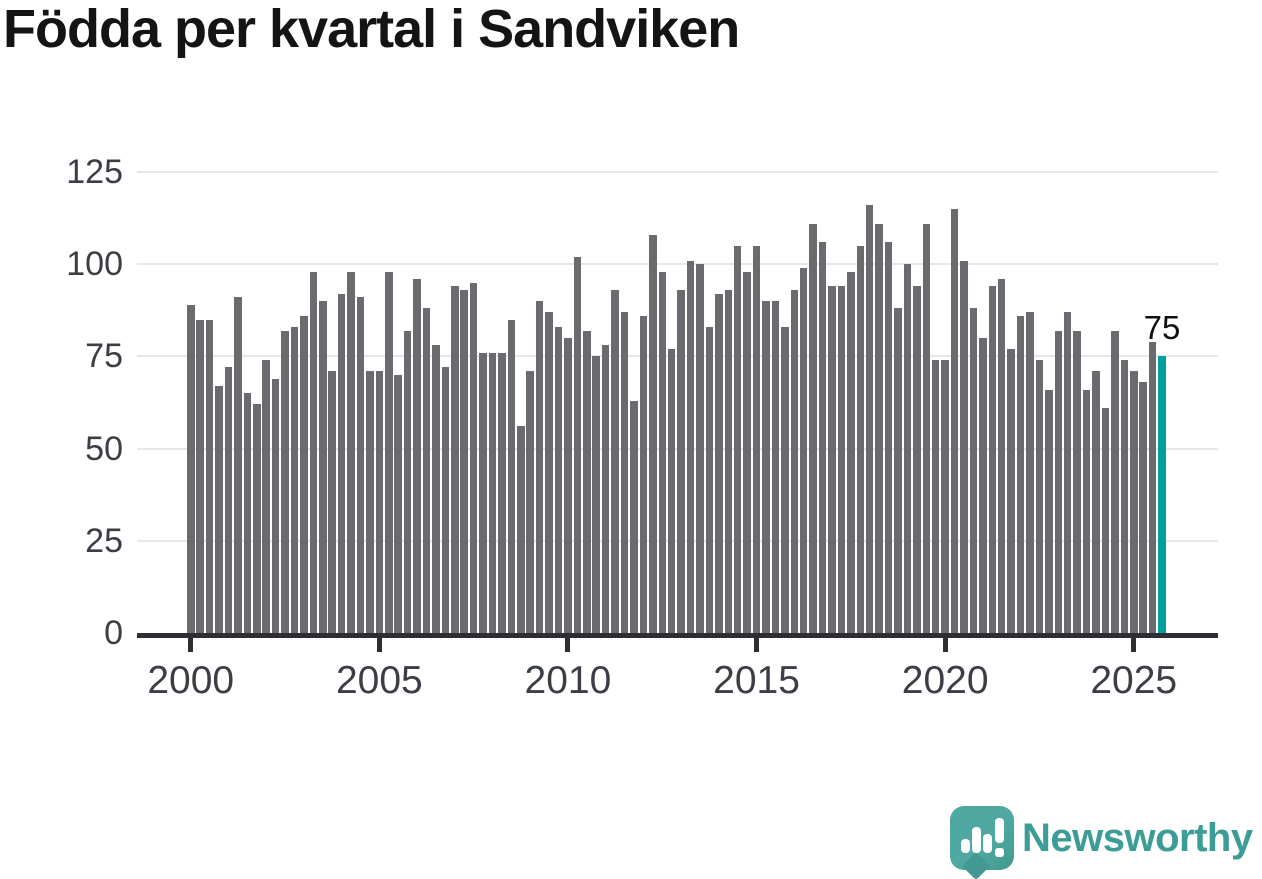 This screenshot has height=879, width=1262. What do you see at coordinates (94, 264) in the screenshot?
I see `y-tick-label-100: 100` at bounding box center [94, 264].